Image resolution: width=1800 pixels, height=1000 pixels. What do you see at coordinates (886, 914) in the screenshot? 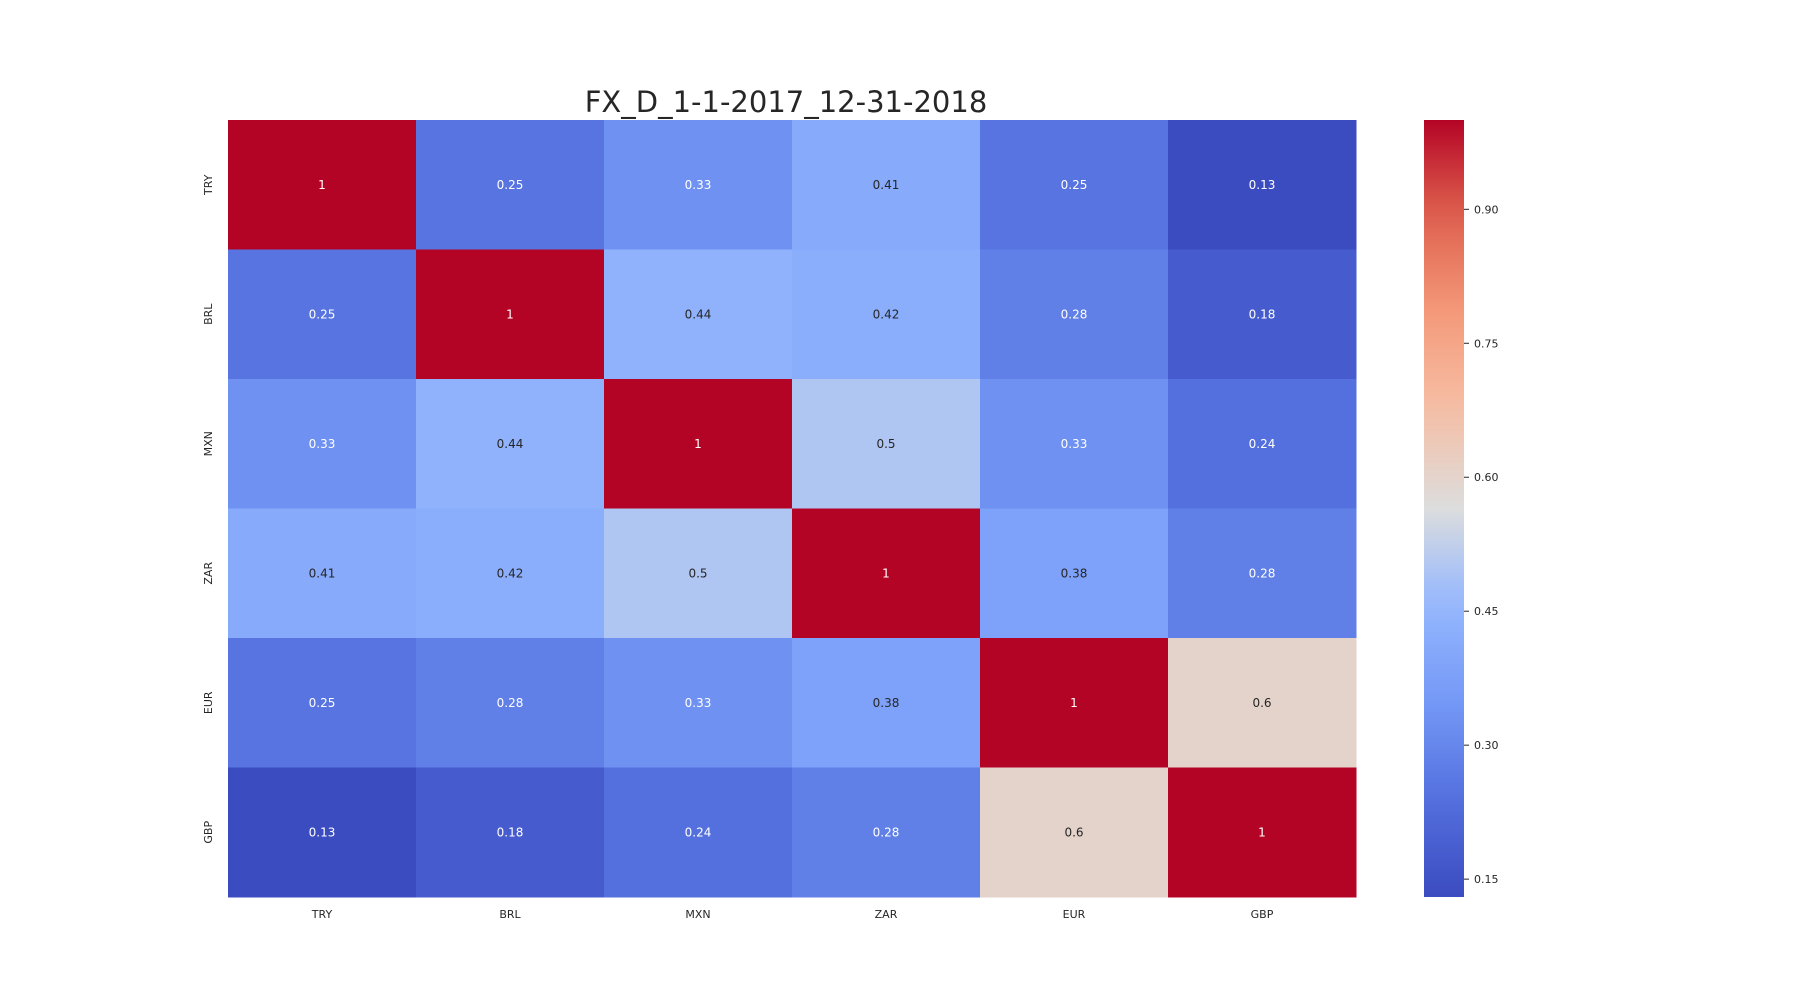
I see `x-tick-label: ZAR` at bounding box center [886, 914].